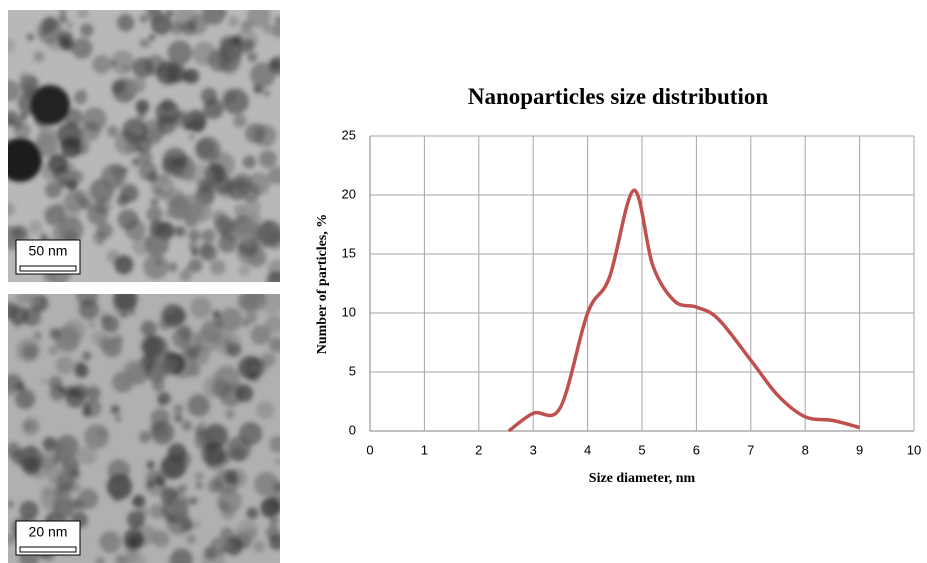  I want to click on x-tick-label: 5, so click(641, 449).